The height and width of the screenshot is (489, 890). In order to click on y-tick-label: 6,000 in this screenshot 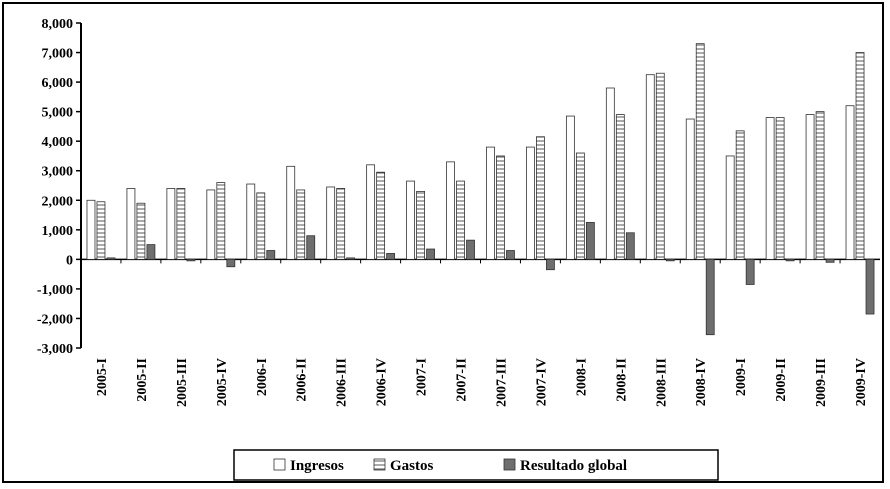, I will do `click(58, 83)`.